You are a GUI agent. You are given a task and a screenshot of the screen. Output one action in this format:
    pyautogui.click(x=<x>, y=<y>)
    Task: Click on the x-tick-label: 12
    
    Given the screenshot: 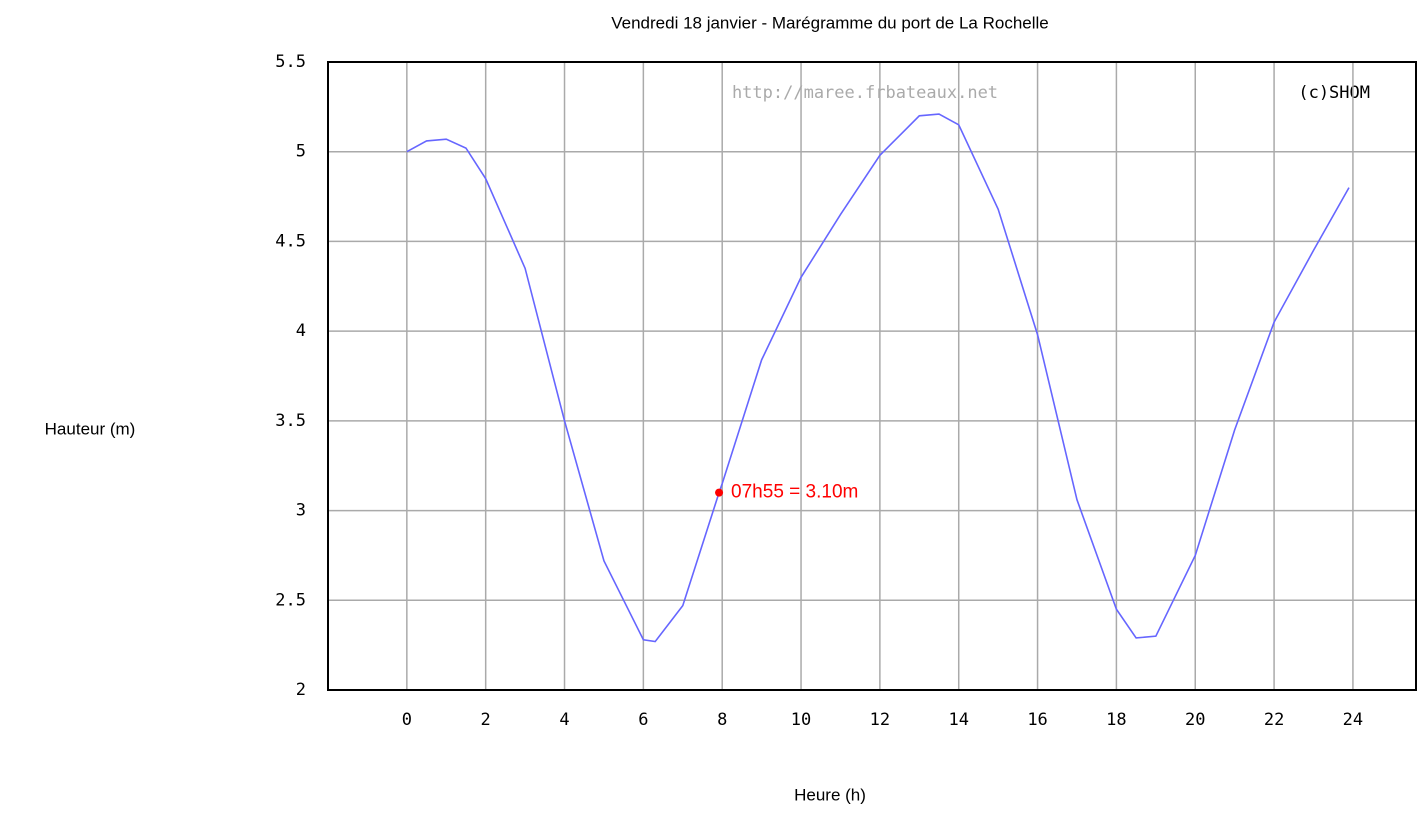 What is the action you would take?
    pyautogui.click(x=880, y=720)
    